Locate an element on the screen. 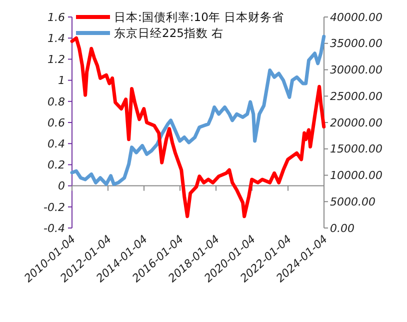 This screenshot has width=407, height=322. y-tick-label: 1 is located at coordinates (61, 81).